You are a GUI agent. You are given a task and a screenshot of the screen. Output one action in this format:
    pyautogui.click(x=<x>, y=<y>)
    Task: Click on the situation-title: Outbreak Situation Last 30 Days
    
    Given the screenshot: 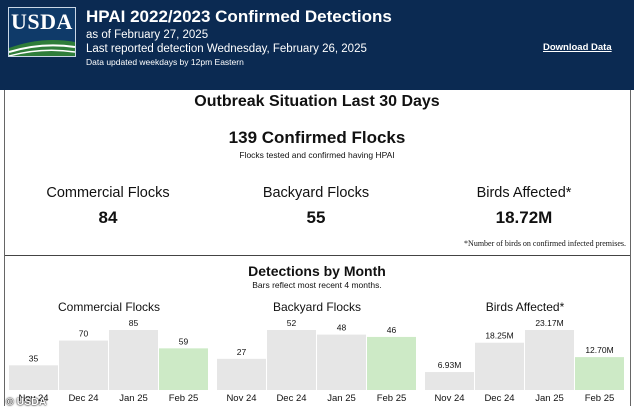 What is the action you would take?
    pyautogui.click(x=317, y=101)
    